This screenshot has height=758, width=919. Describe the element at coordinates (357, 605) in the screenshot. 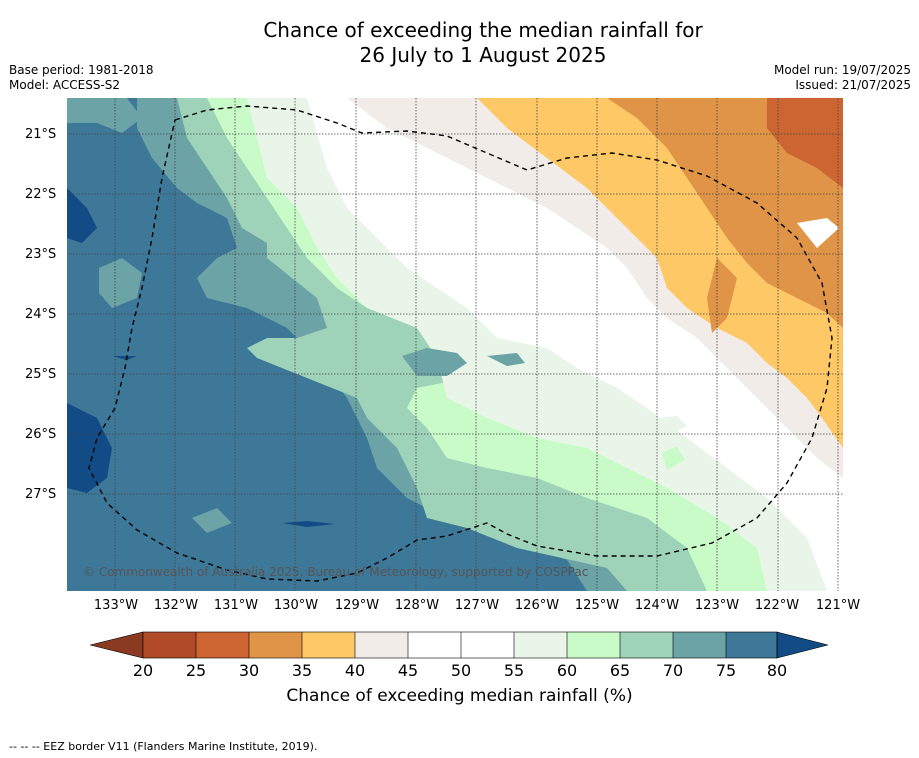

I see `lon-label-129w: 129°W` at that location.